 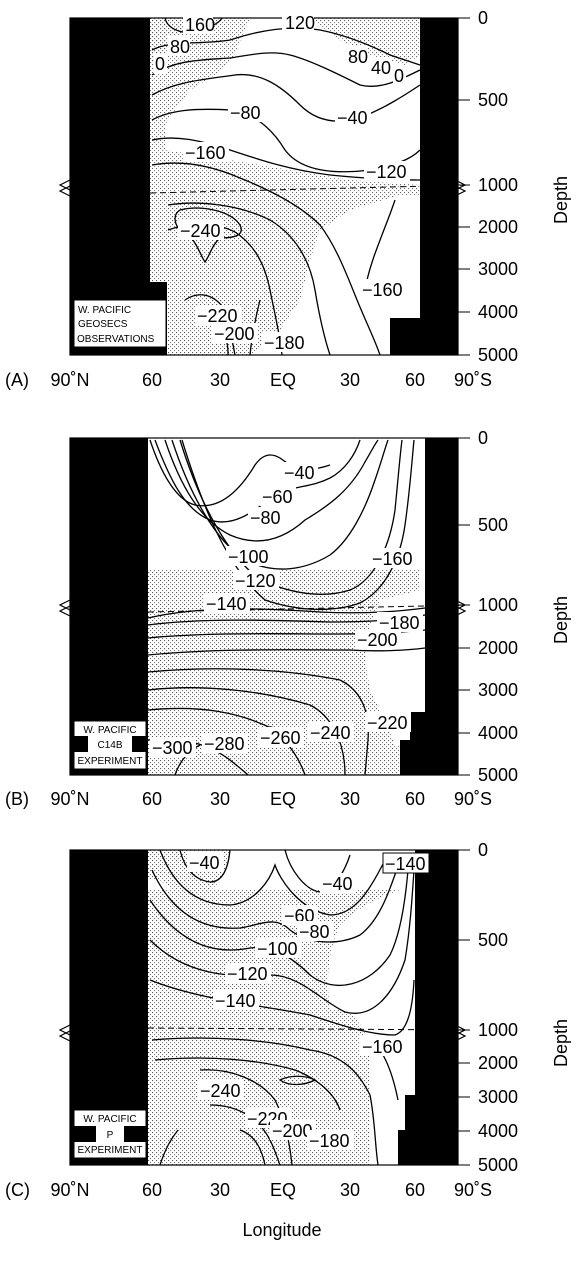 I want to click on info-box-c: W. PACIFIC P EXPERIMENT, so click(x=110, y=1134).